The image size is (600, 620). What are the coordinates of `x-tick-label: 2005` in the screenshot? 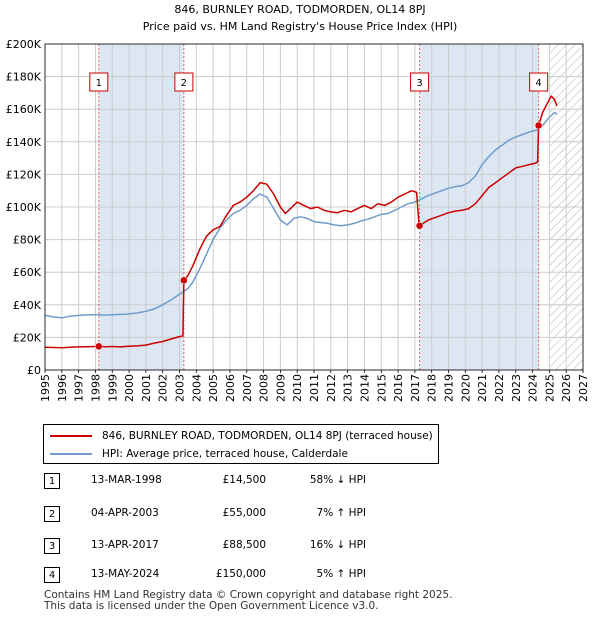 It's located at (213, 388).